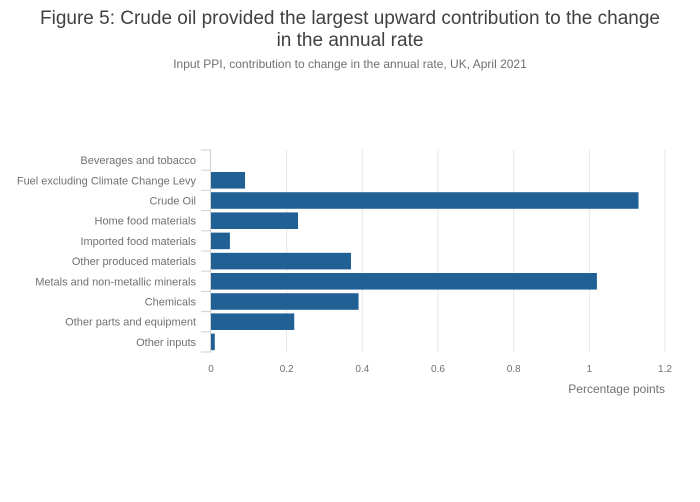 The height and width of the screenshot is (502, 700). What do you see at coordinates (616, 389) in the screenshot?
I see `x-axis-title: Percentage points` at bounding box center [616, 389].